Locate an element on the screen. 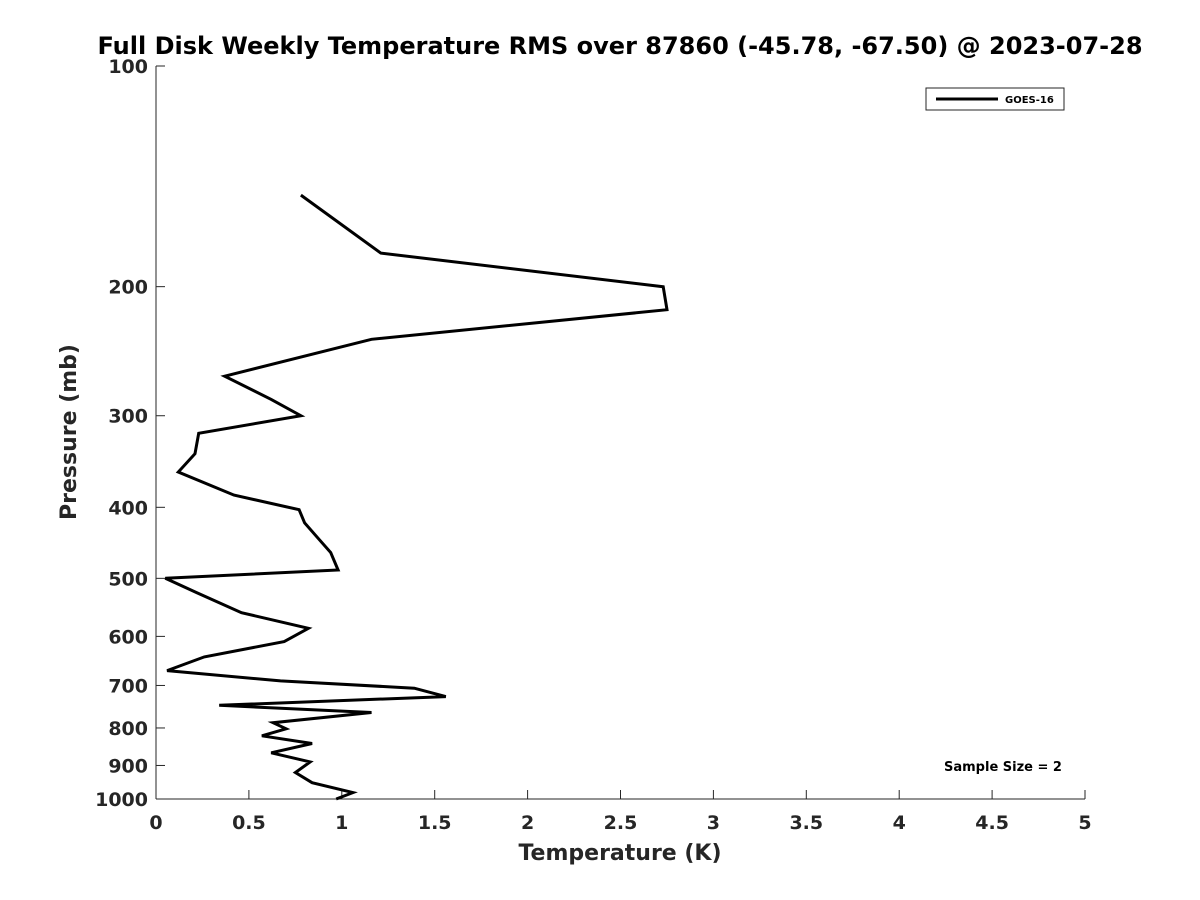 This screenshot has height=900, width=1200. y-tick-label: 500 is located at coordinates (128, 579).